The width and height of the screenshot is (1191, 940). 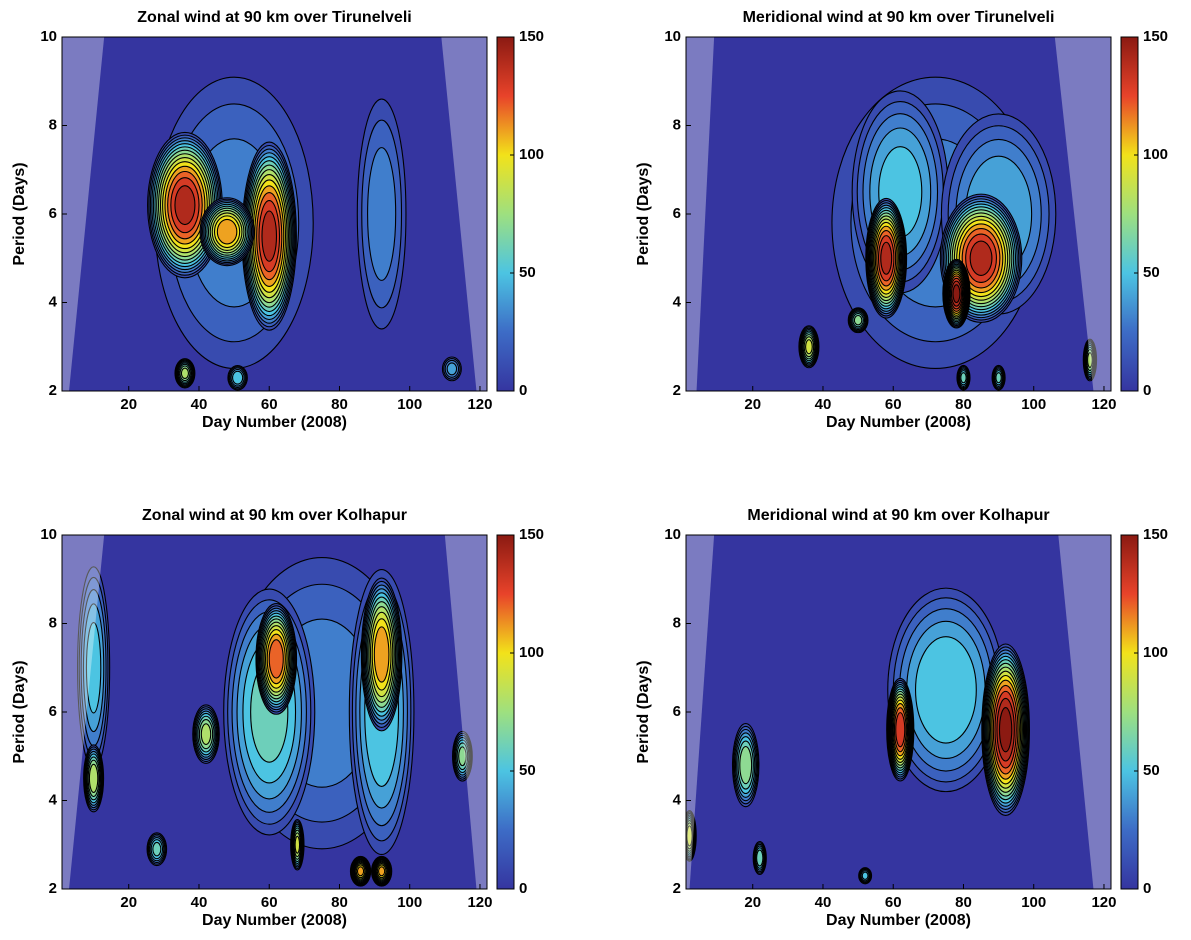 I want to click on panel-title: Zonal wind at 90 km over Tirunelveli, so click(x=274, y=17).